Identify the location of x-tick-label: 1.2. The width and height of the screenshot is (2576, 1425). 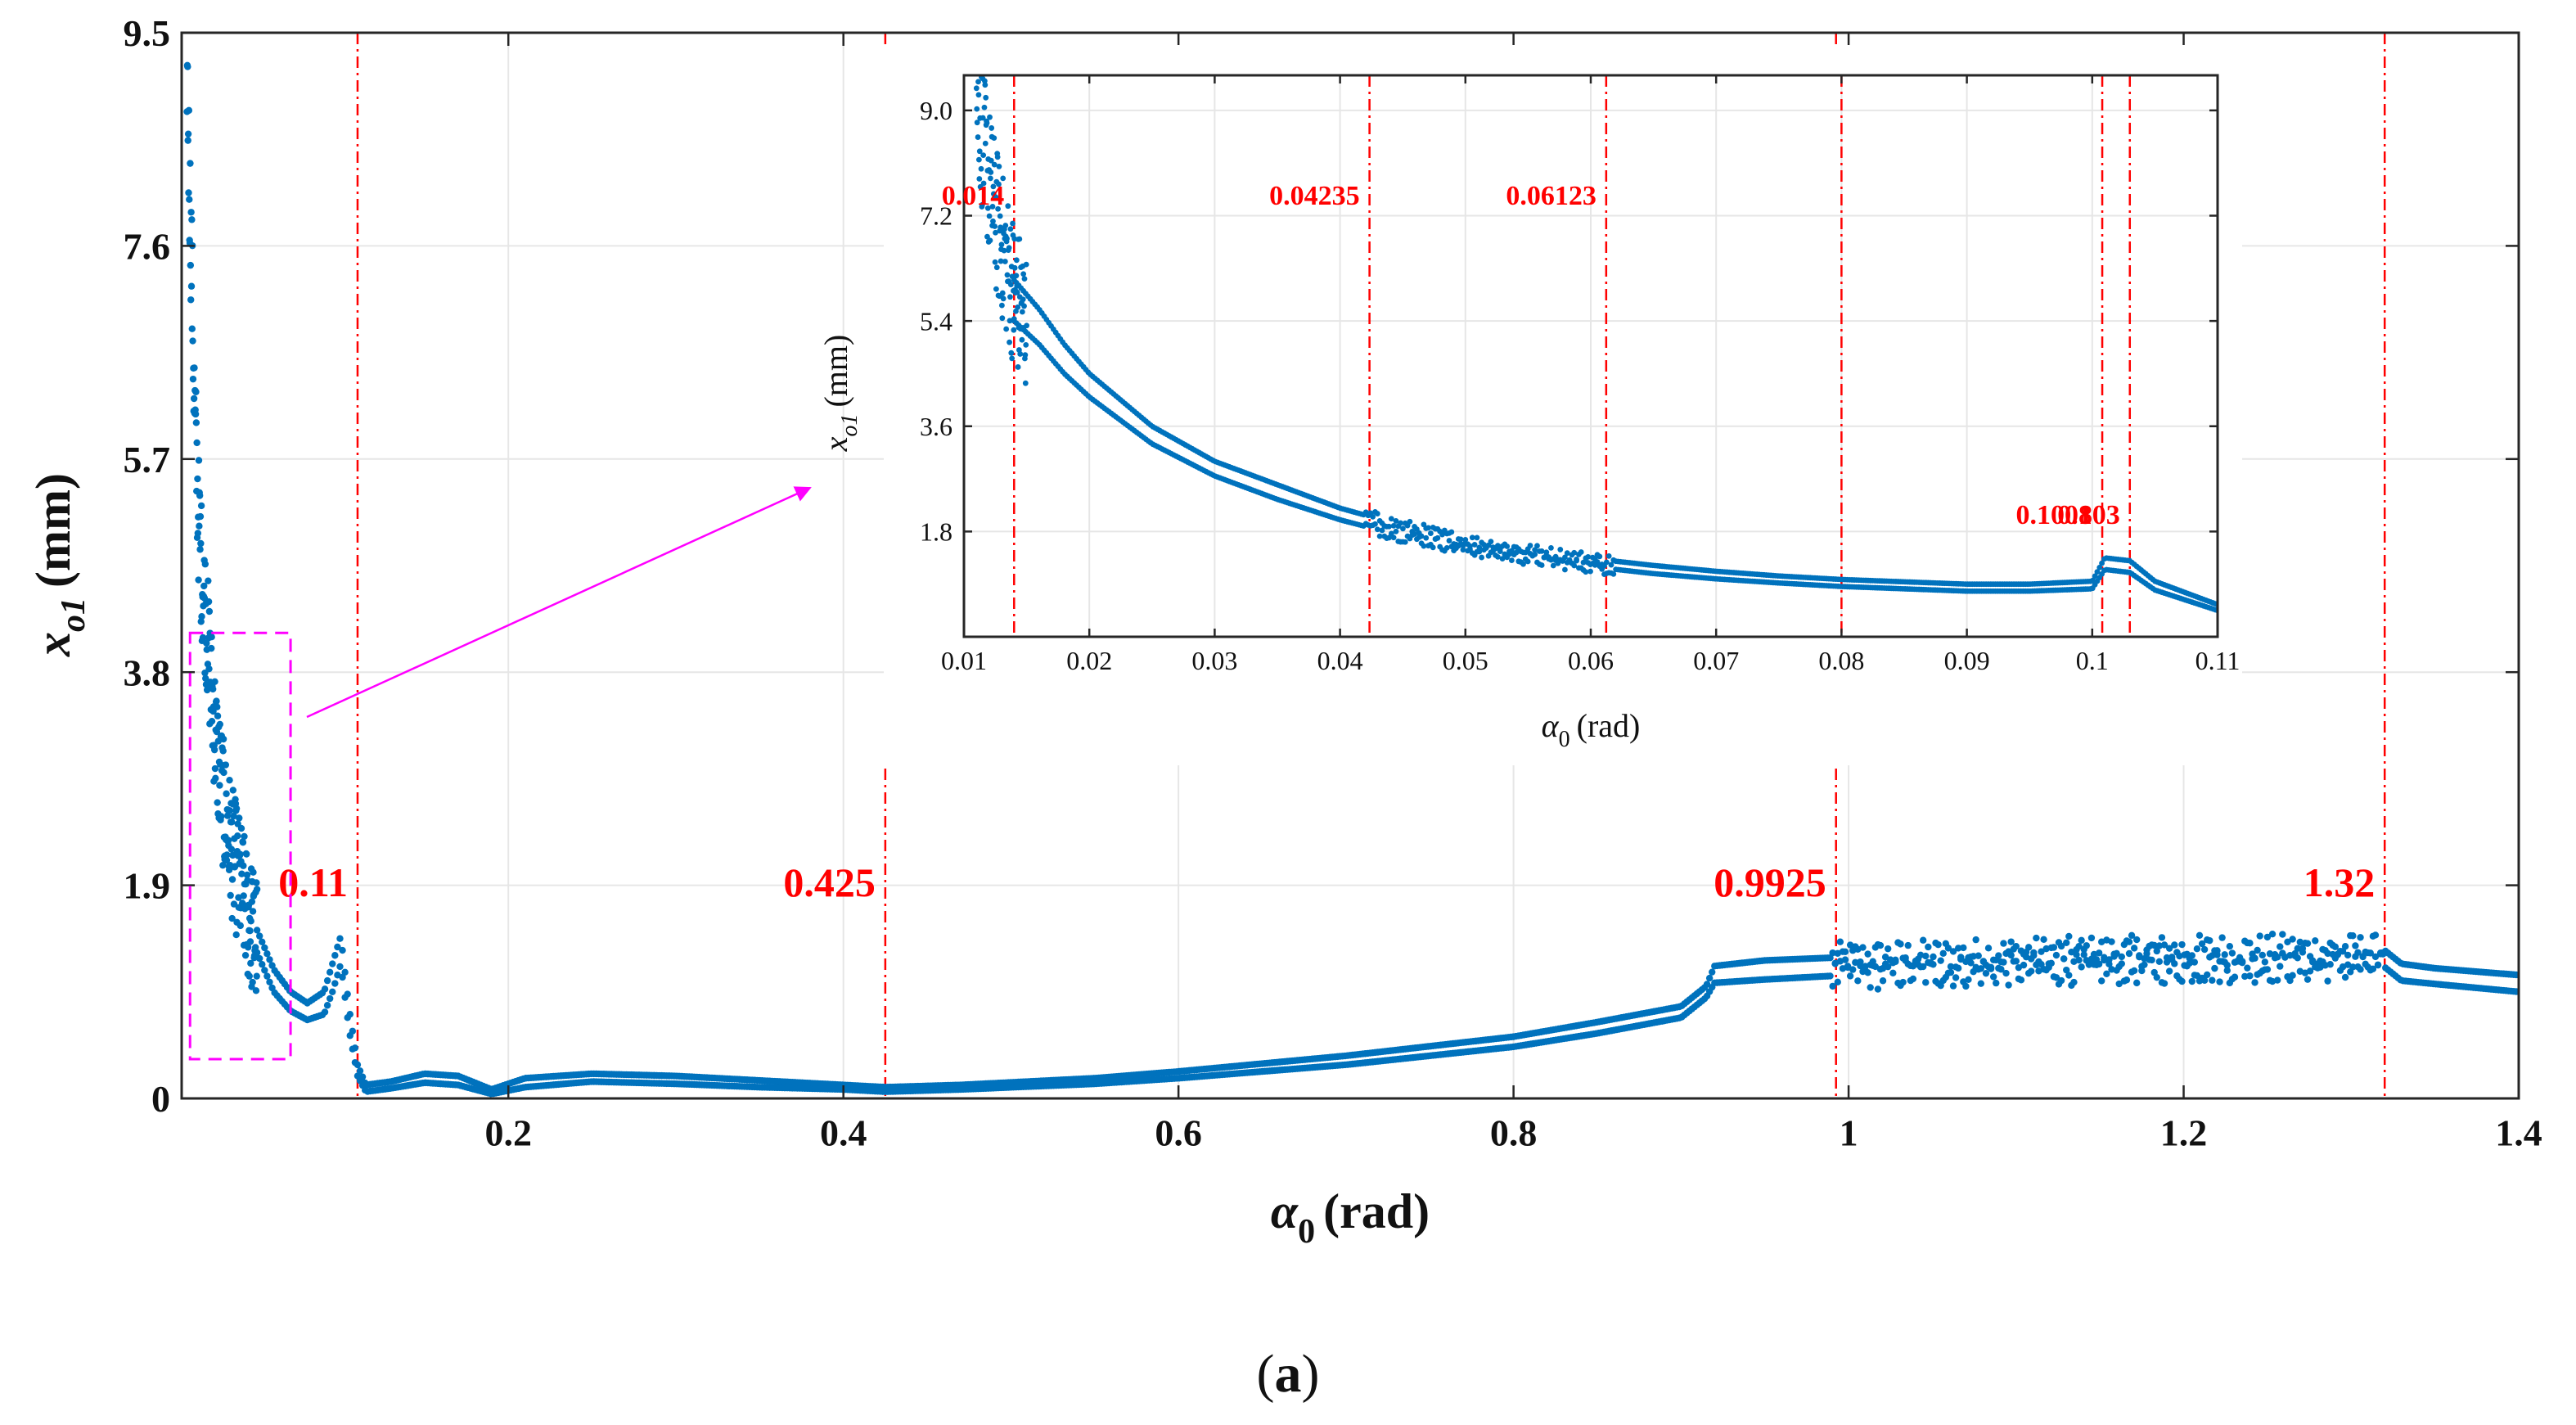
(2184, 1133).